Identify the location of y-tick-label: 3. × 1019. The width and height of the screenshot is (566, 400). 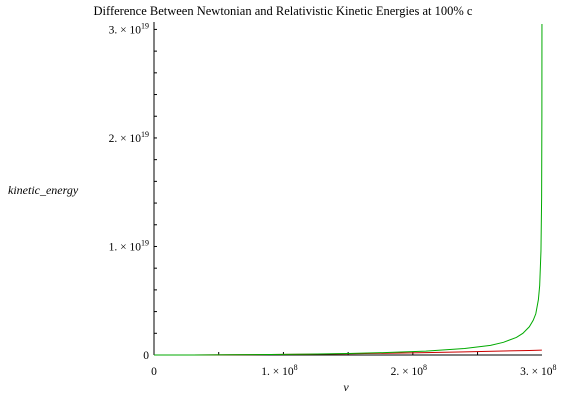
(129, 28).